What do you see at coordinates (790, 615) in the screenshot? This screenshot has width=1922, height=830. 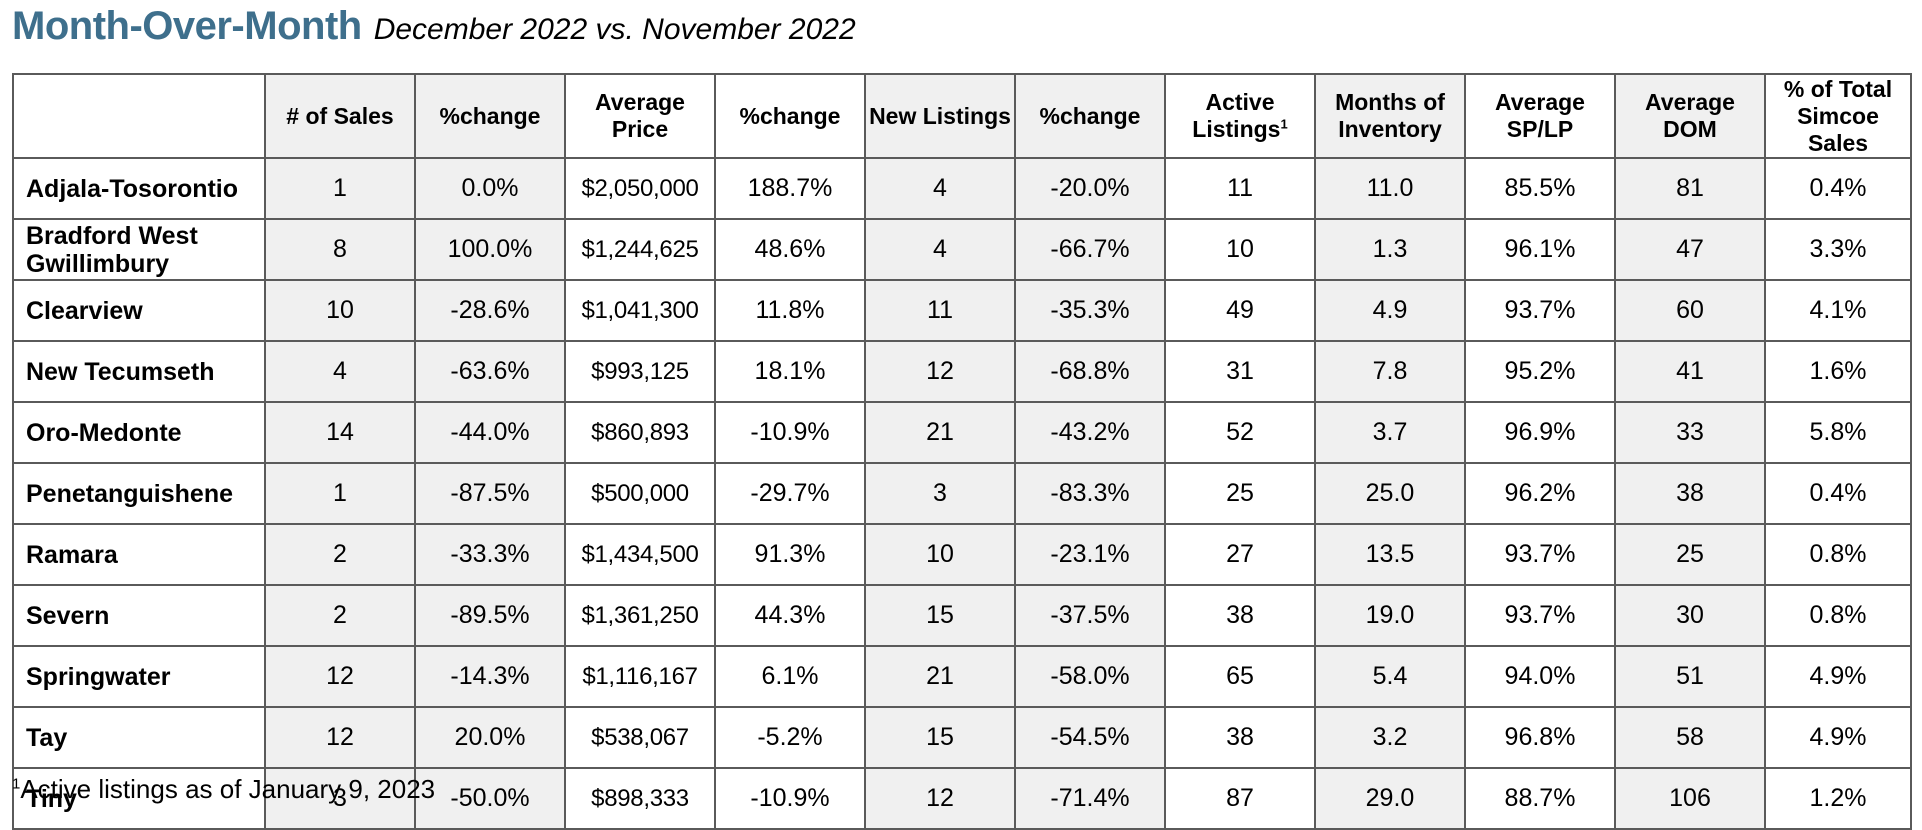 I see `price-change-cell: 44.3%` at bounding box center [790, 615].